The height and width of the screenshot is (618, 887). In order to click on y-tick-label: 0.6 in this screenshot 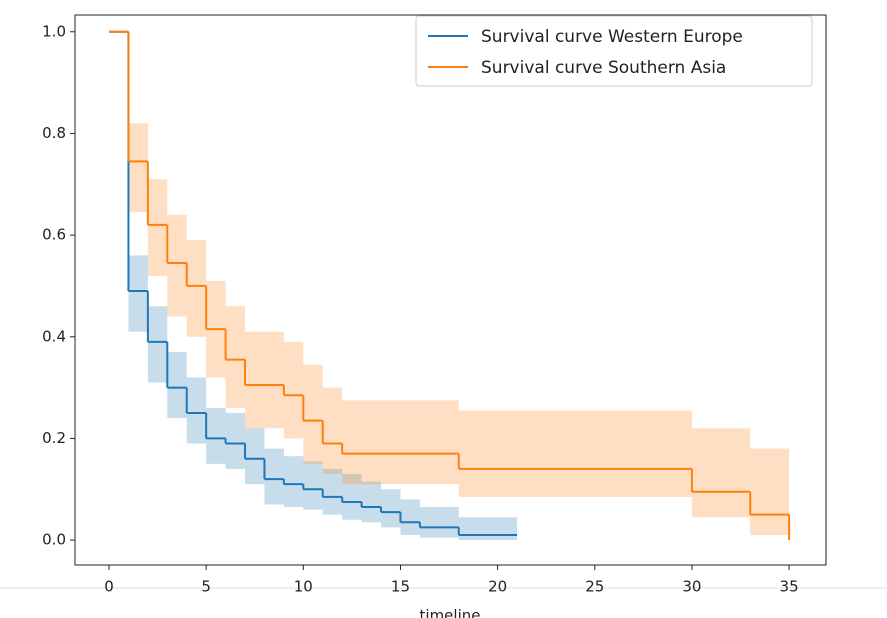, I will do `click(54, 235)`.